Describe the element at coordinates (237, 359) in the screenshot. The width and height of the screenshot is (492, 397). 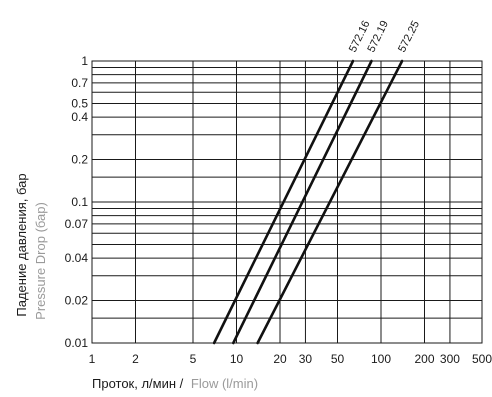
I see `x-tick-label: 10` at that location.